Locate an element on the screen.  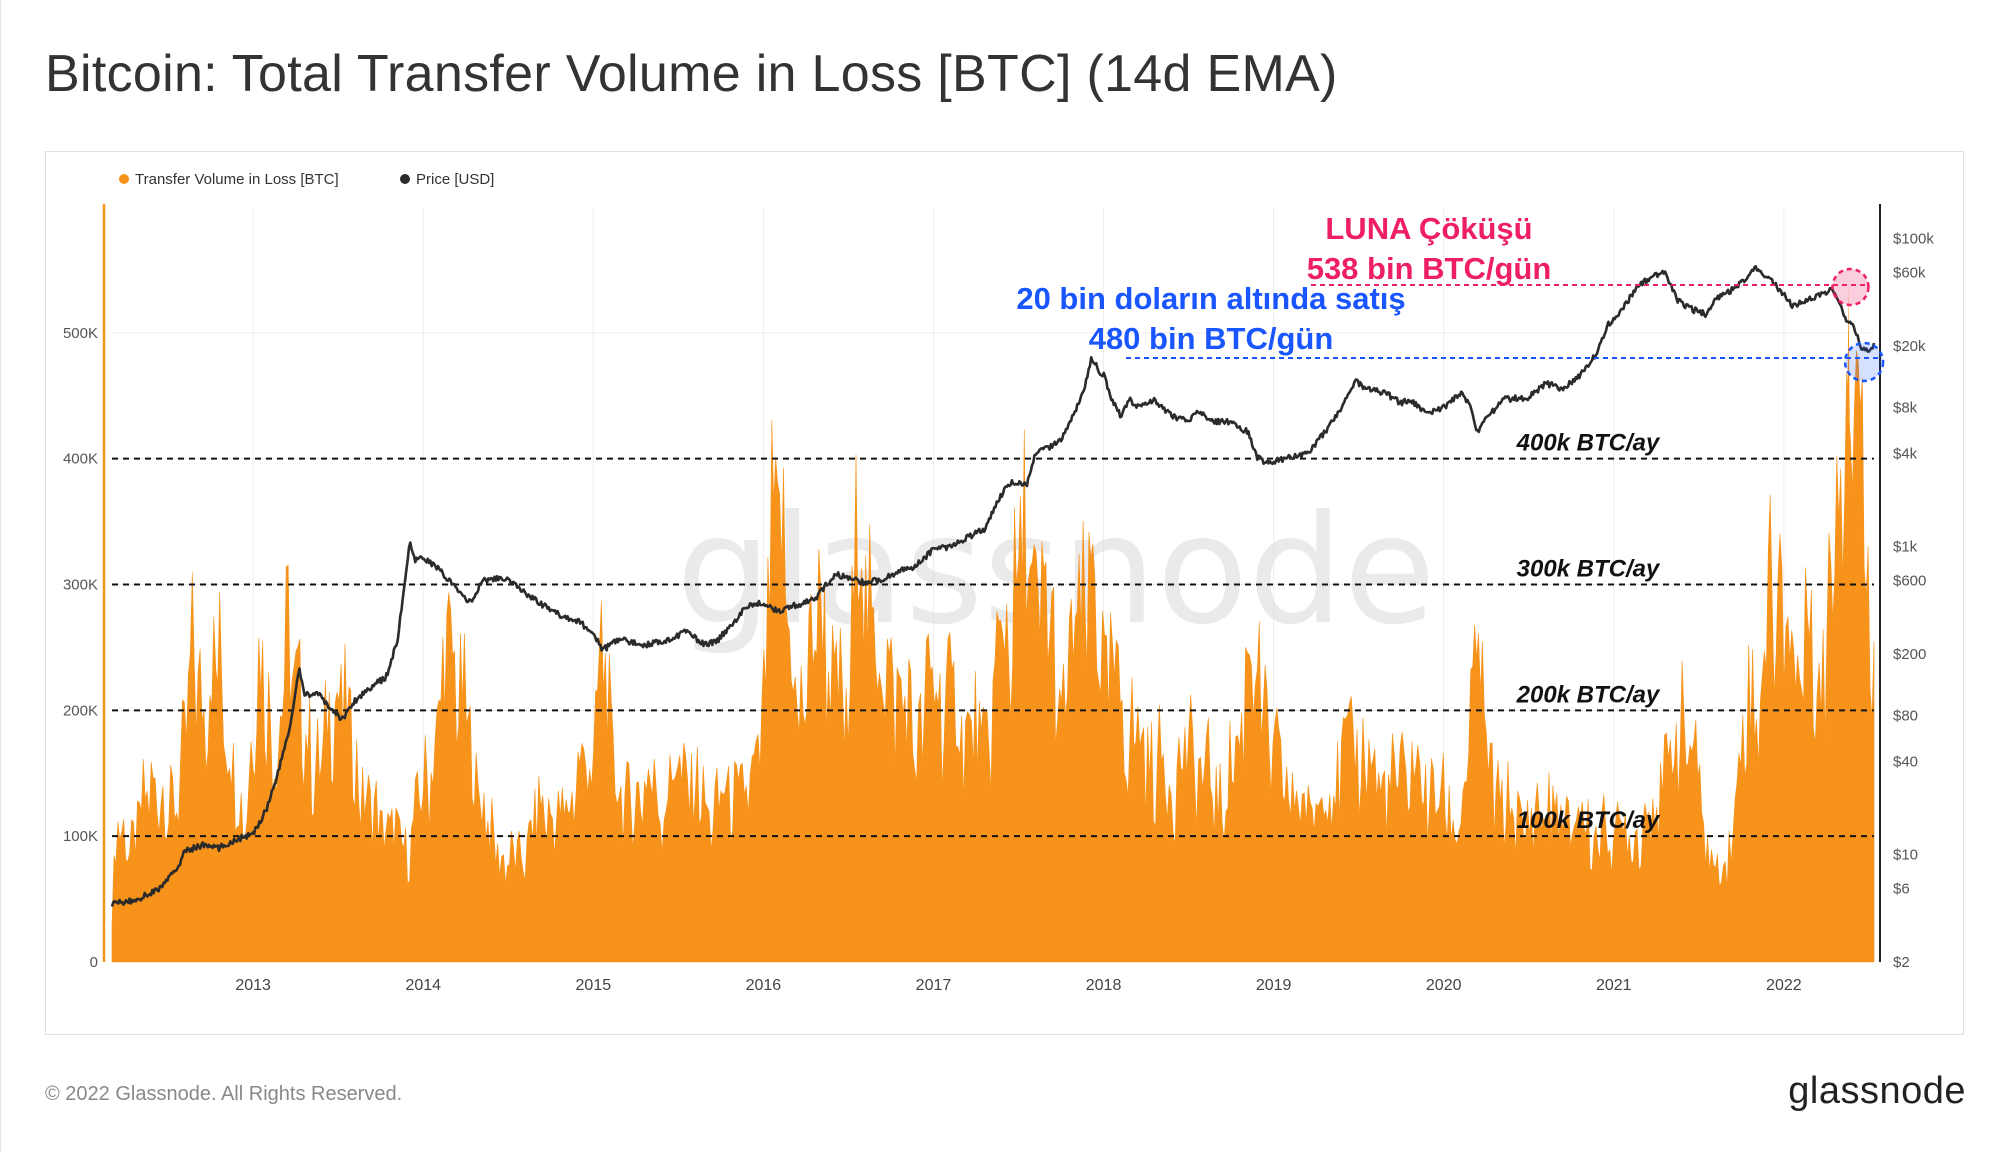
left-axis-tick-label: 100K is located at coordinates (80, 836).